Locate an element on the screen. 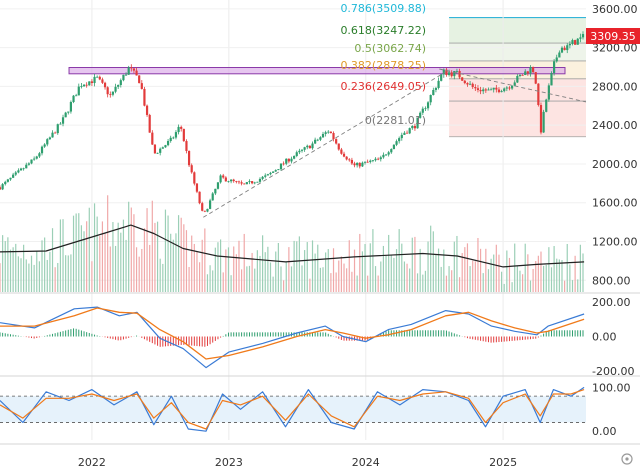  resistance-band-rect is located at coordinates (317, 71).